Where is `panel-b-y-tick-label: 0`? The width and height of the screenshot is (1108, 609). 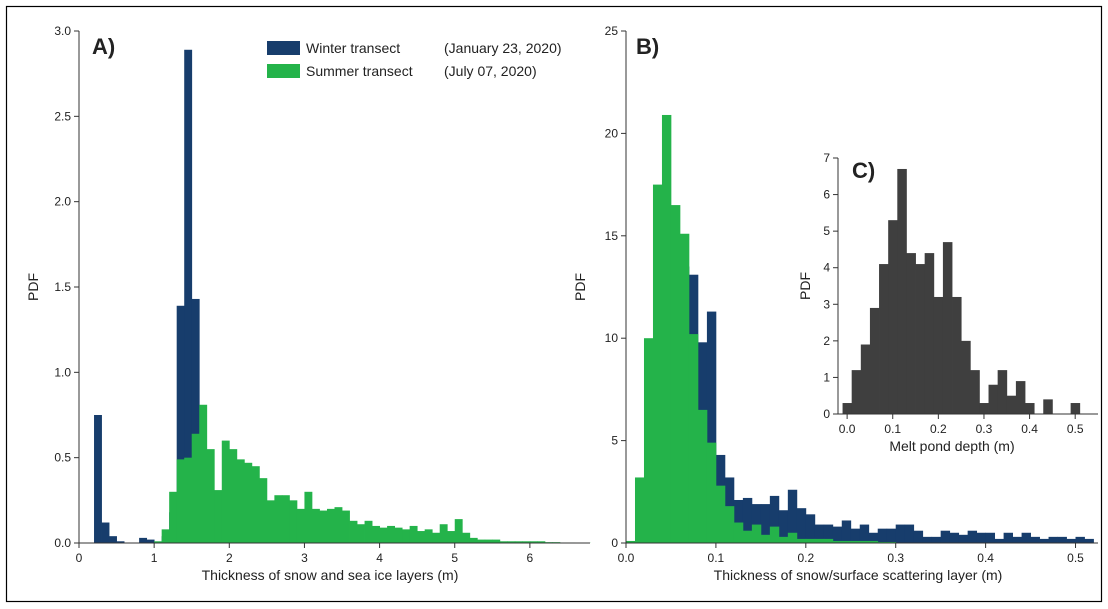
panel-b-y-tick-label: 0 is located at coordinates (614, 543).